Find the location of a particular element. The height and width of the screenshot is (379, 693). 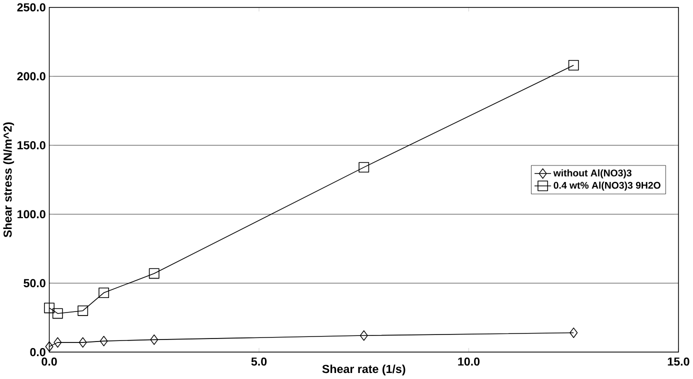

legend-label: without Al(NO3)3 is located at coordinates (592, 174).